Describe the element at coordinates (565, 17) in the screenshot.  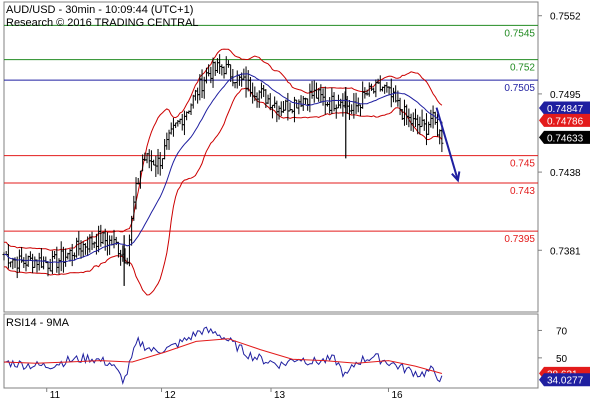
I see `price-tick-label-0: 0.7552` at that location.